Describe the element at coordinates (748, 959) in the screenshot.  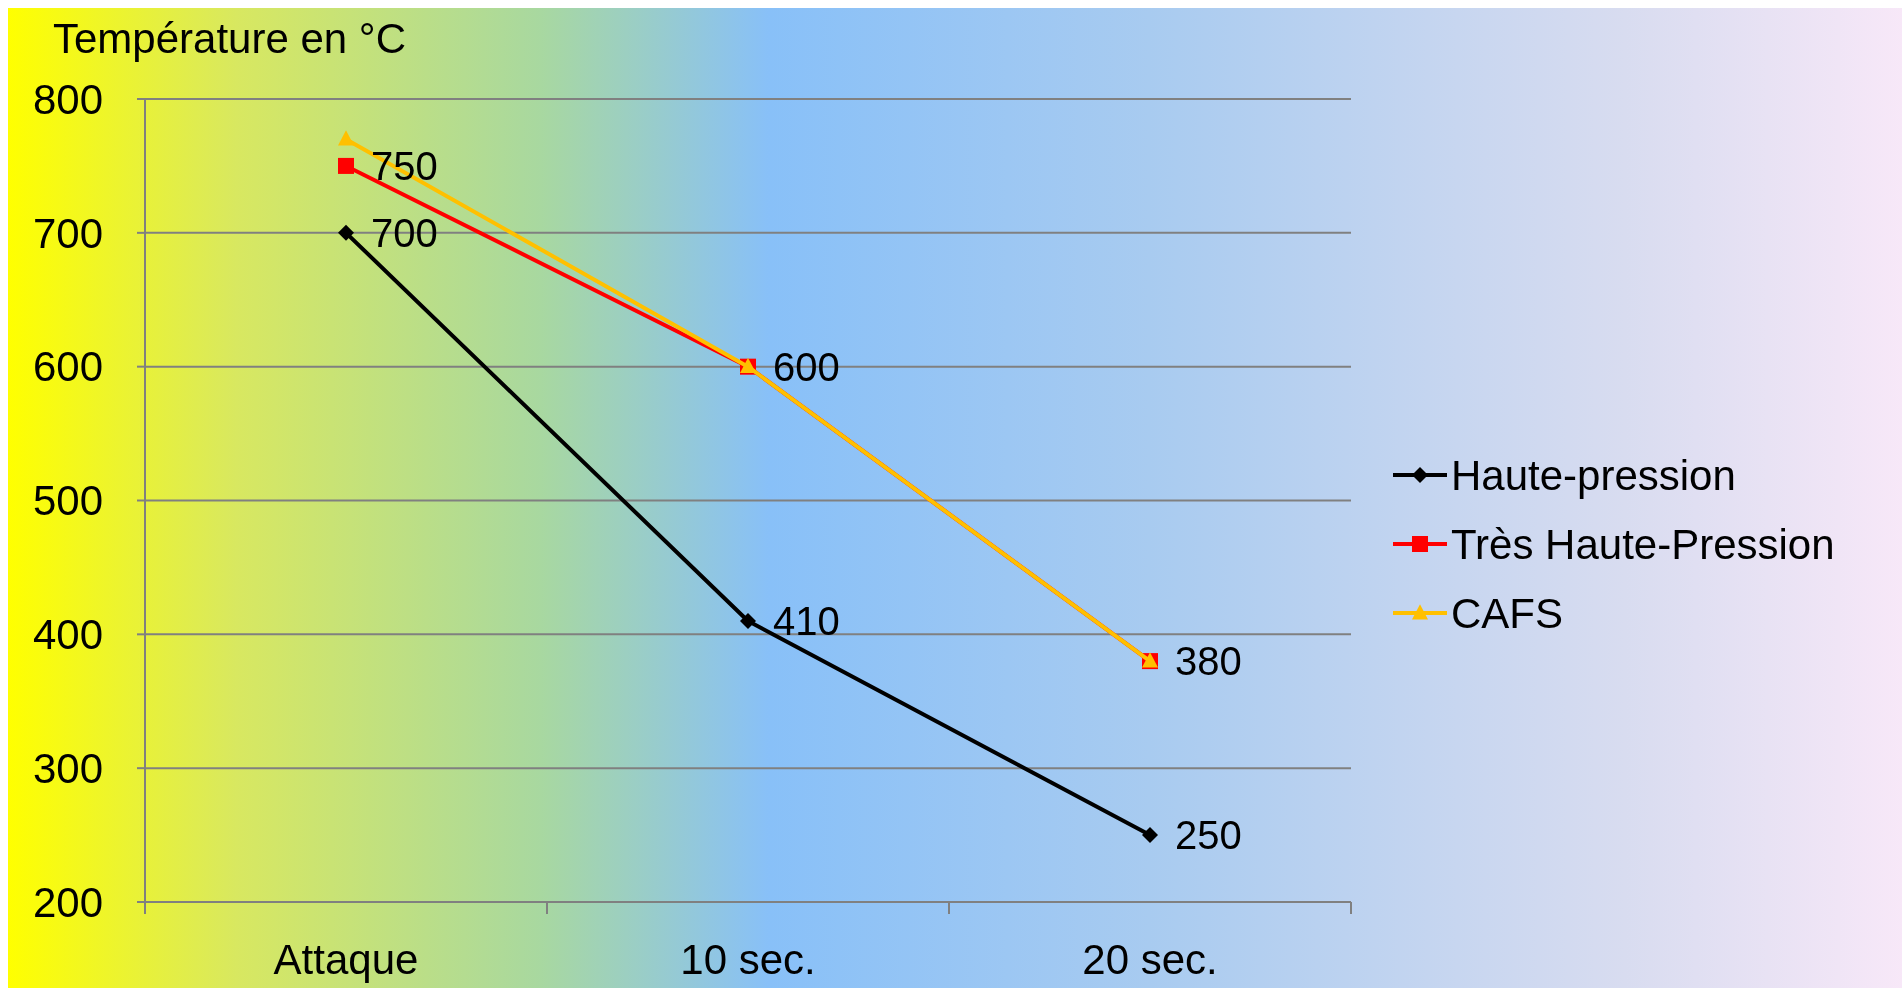
I see `x-tick-label: 10 sec.` at that location.